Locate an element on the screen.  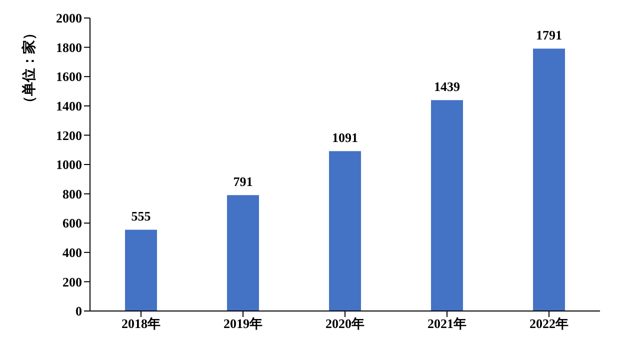
data-label: 1791 is located at coordinates (549, 35).